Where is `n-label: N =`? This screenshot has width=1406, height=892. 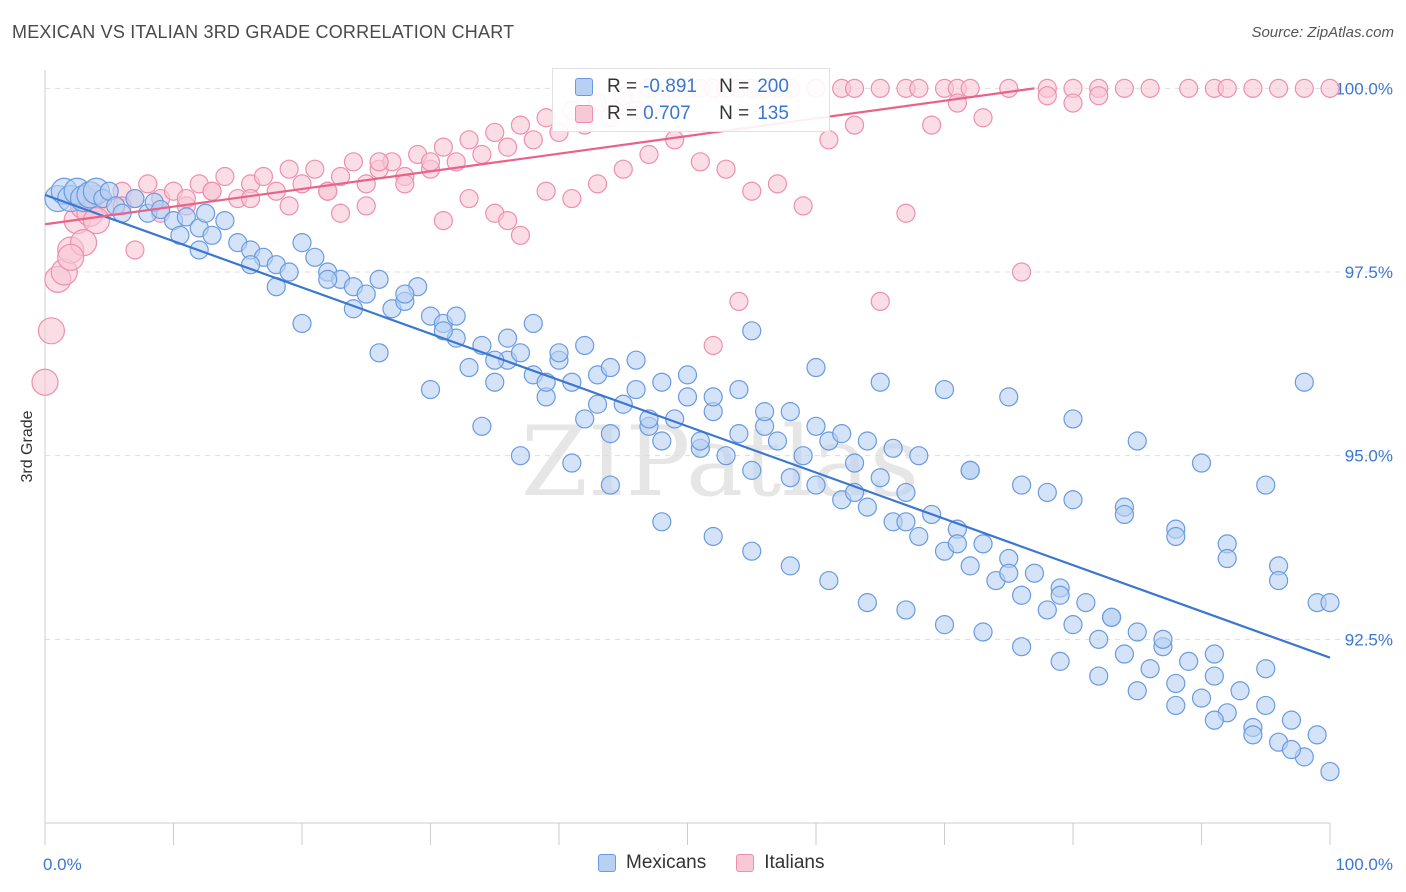 n-label: N = is located at coordinates (734, 86).